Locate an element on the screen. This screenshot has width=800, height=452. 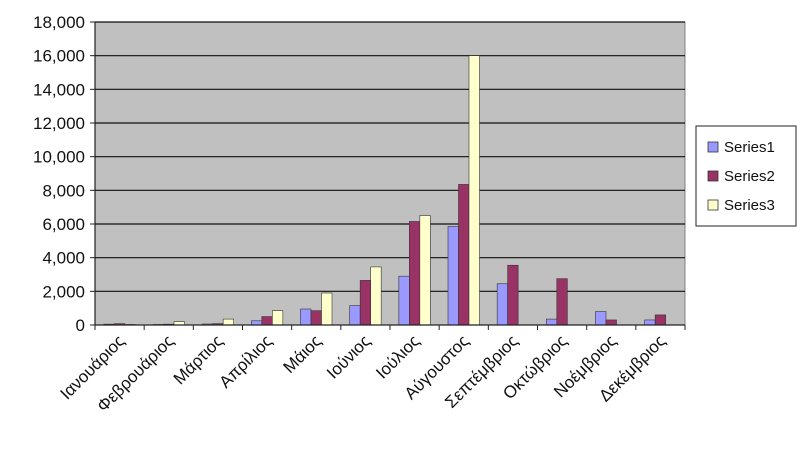
legend-swatch-series2 is located at coordinates (713, 176).